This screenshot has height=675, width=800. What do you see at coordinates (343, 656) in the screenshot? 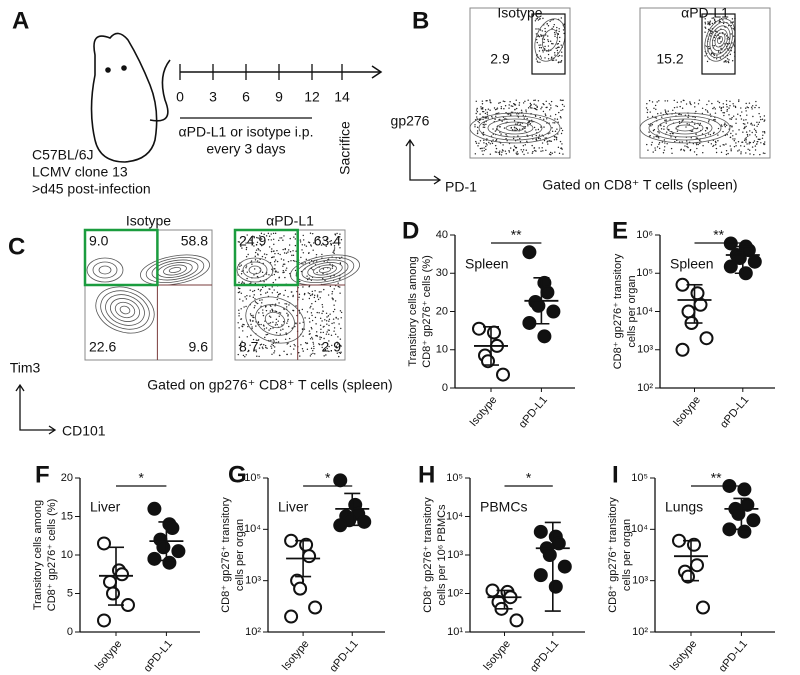
I see `x-tick-label: αPD-L1` at bounding box center [343, 656].